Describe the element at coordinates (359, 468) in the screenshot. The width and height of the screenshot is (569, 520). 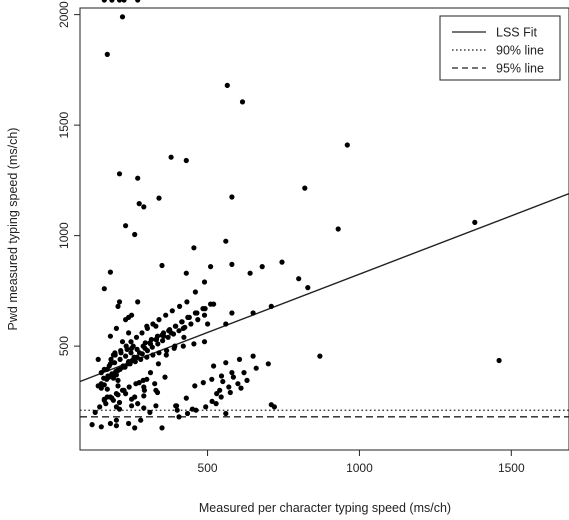
I see `x-tick-label: 1000` at that location.